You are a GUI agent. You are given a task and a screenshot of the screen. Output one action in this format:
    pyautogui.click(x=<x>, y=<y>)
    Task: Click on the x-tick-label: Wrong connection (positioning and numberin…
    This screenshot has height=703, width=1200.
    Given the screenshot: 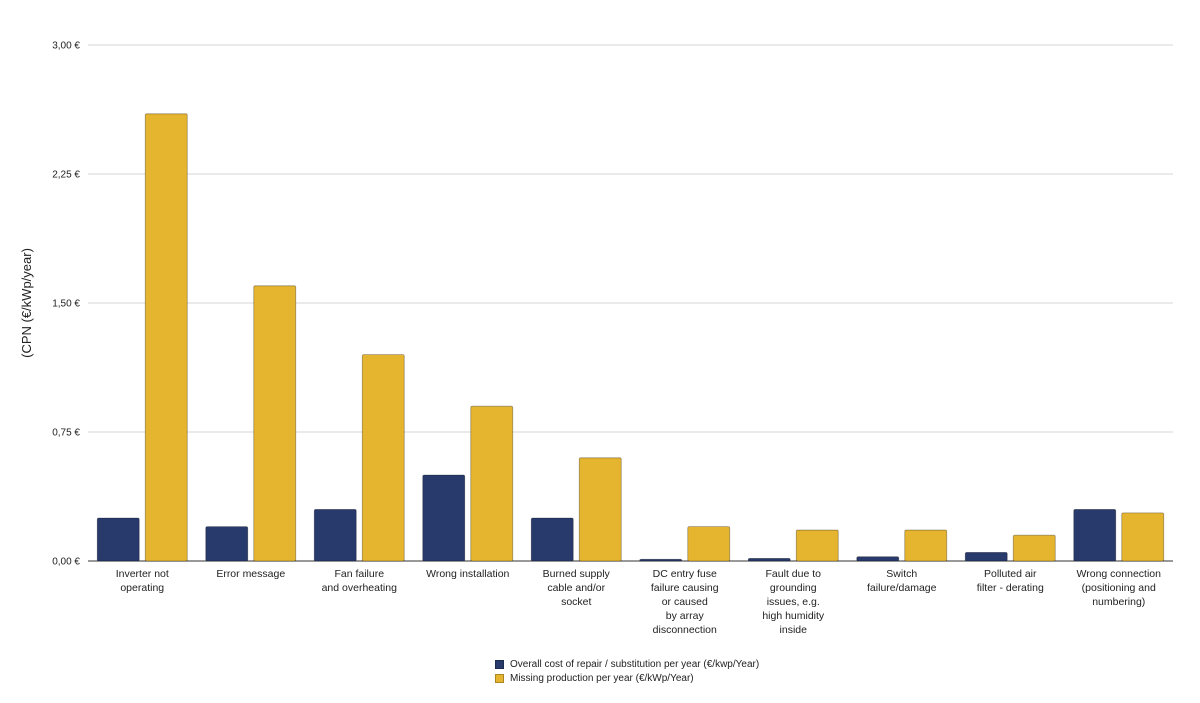 What is the action you would take?
    pyautogui.click(x=1119, y=588)
    